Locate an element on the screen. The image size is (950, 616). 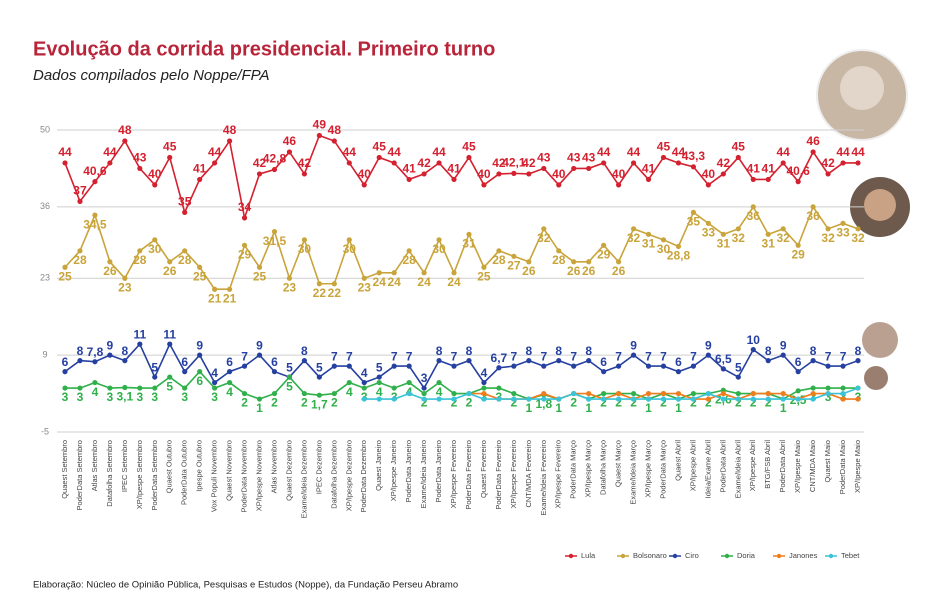
photo is located at coordinates (876, 378).